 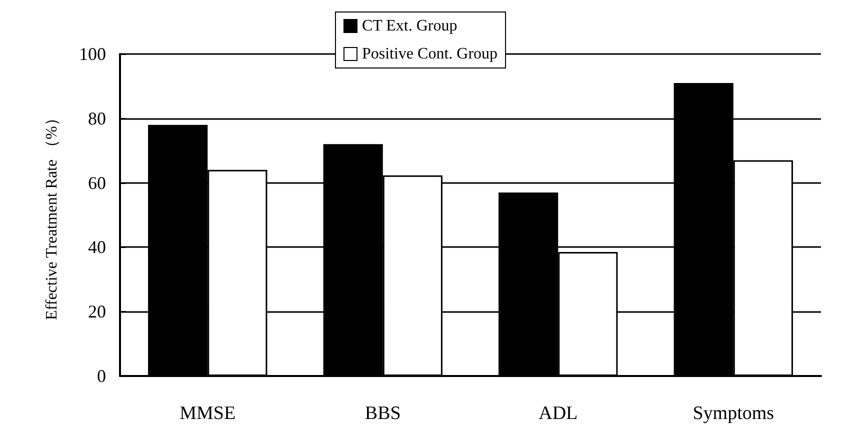 What do you see at coordinates (97, 247) in the screenshot?
I see `y-tick-label: 40` at bounding box center [97, 247].